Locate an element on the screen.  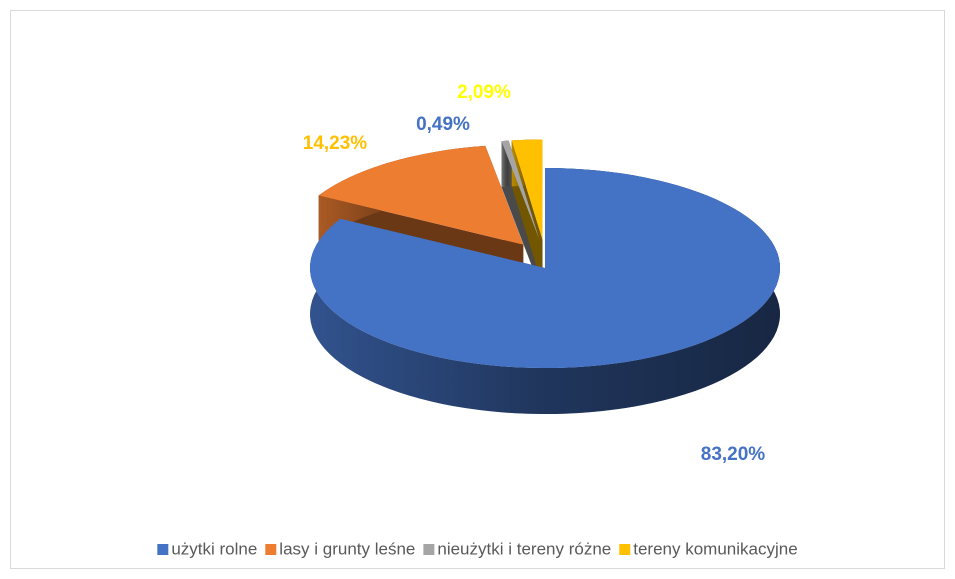
data-label: 14,23% is located at coordinates (335, 143).